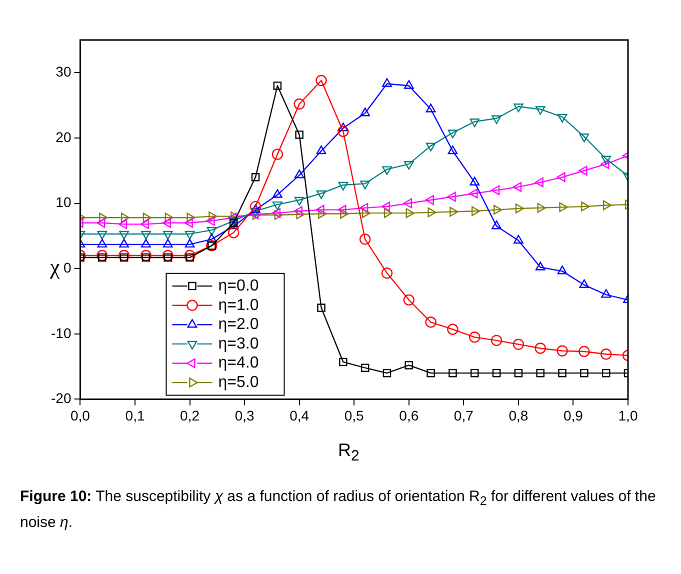 The image size is (681, 574). I want to click on text: Figure 10: The susceptibility χ as a function of radius of orientation R$_{2}$ for different values of the noise η., so click(338, 509).